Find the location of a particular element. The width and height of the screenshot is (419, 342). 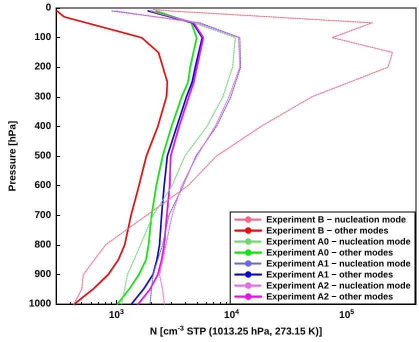

legend-label: Experiment A1 − nucleation mode is located at coordinates (338, 263).